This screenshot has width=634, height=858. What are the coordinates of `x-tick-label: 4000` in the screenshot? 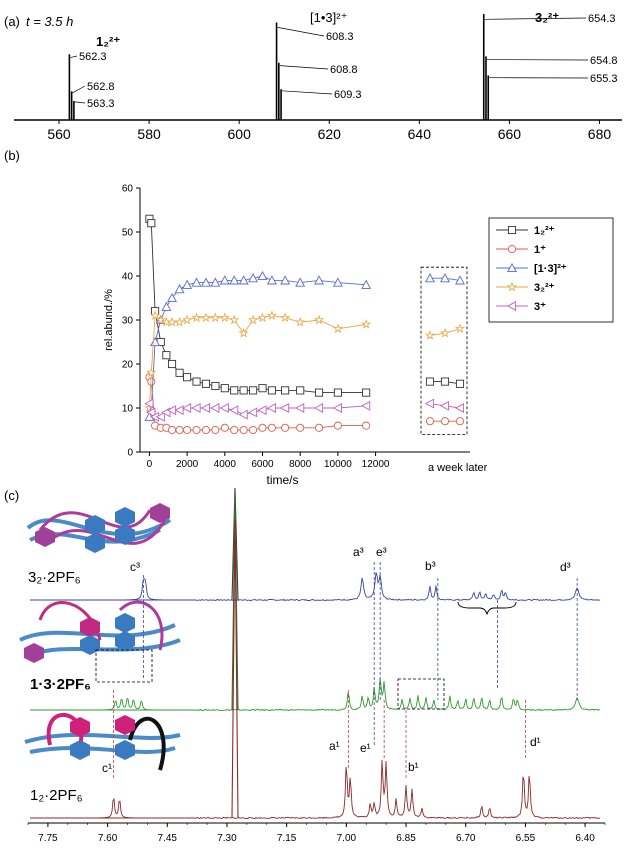 It's located at (225, 464).